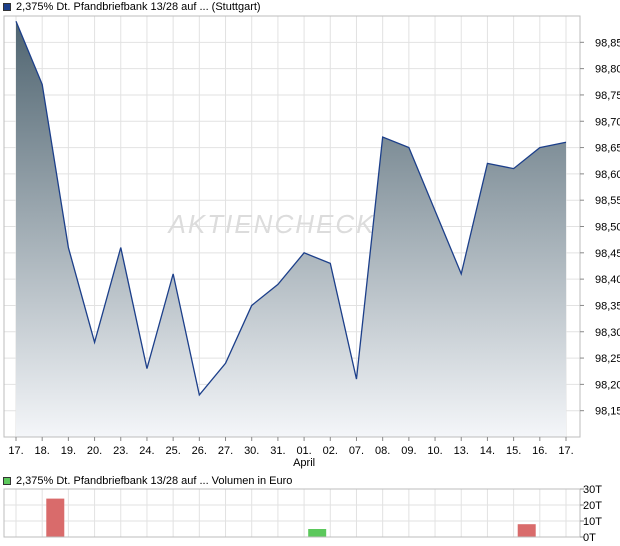  I want to click on price-x-tick-label: 20., so click(94, 451).